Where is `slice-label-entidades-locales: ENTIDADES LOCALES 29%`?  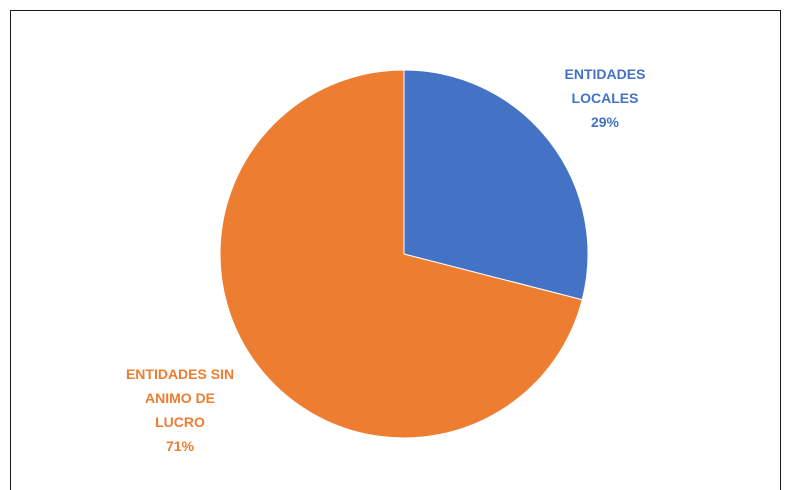 slice-label-entidades-locales: ENTIDADES LOCALES 29% is located at coordinates (605, 98).